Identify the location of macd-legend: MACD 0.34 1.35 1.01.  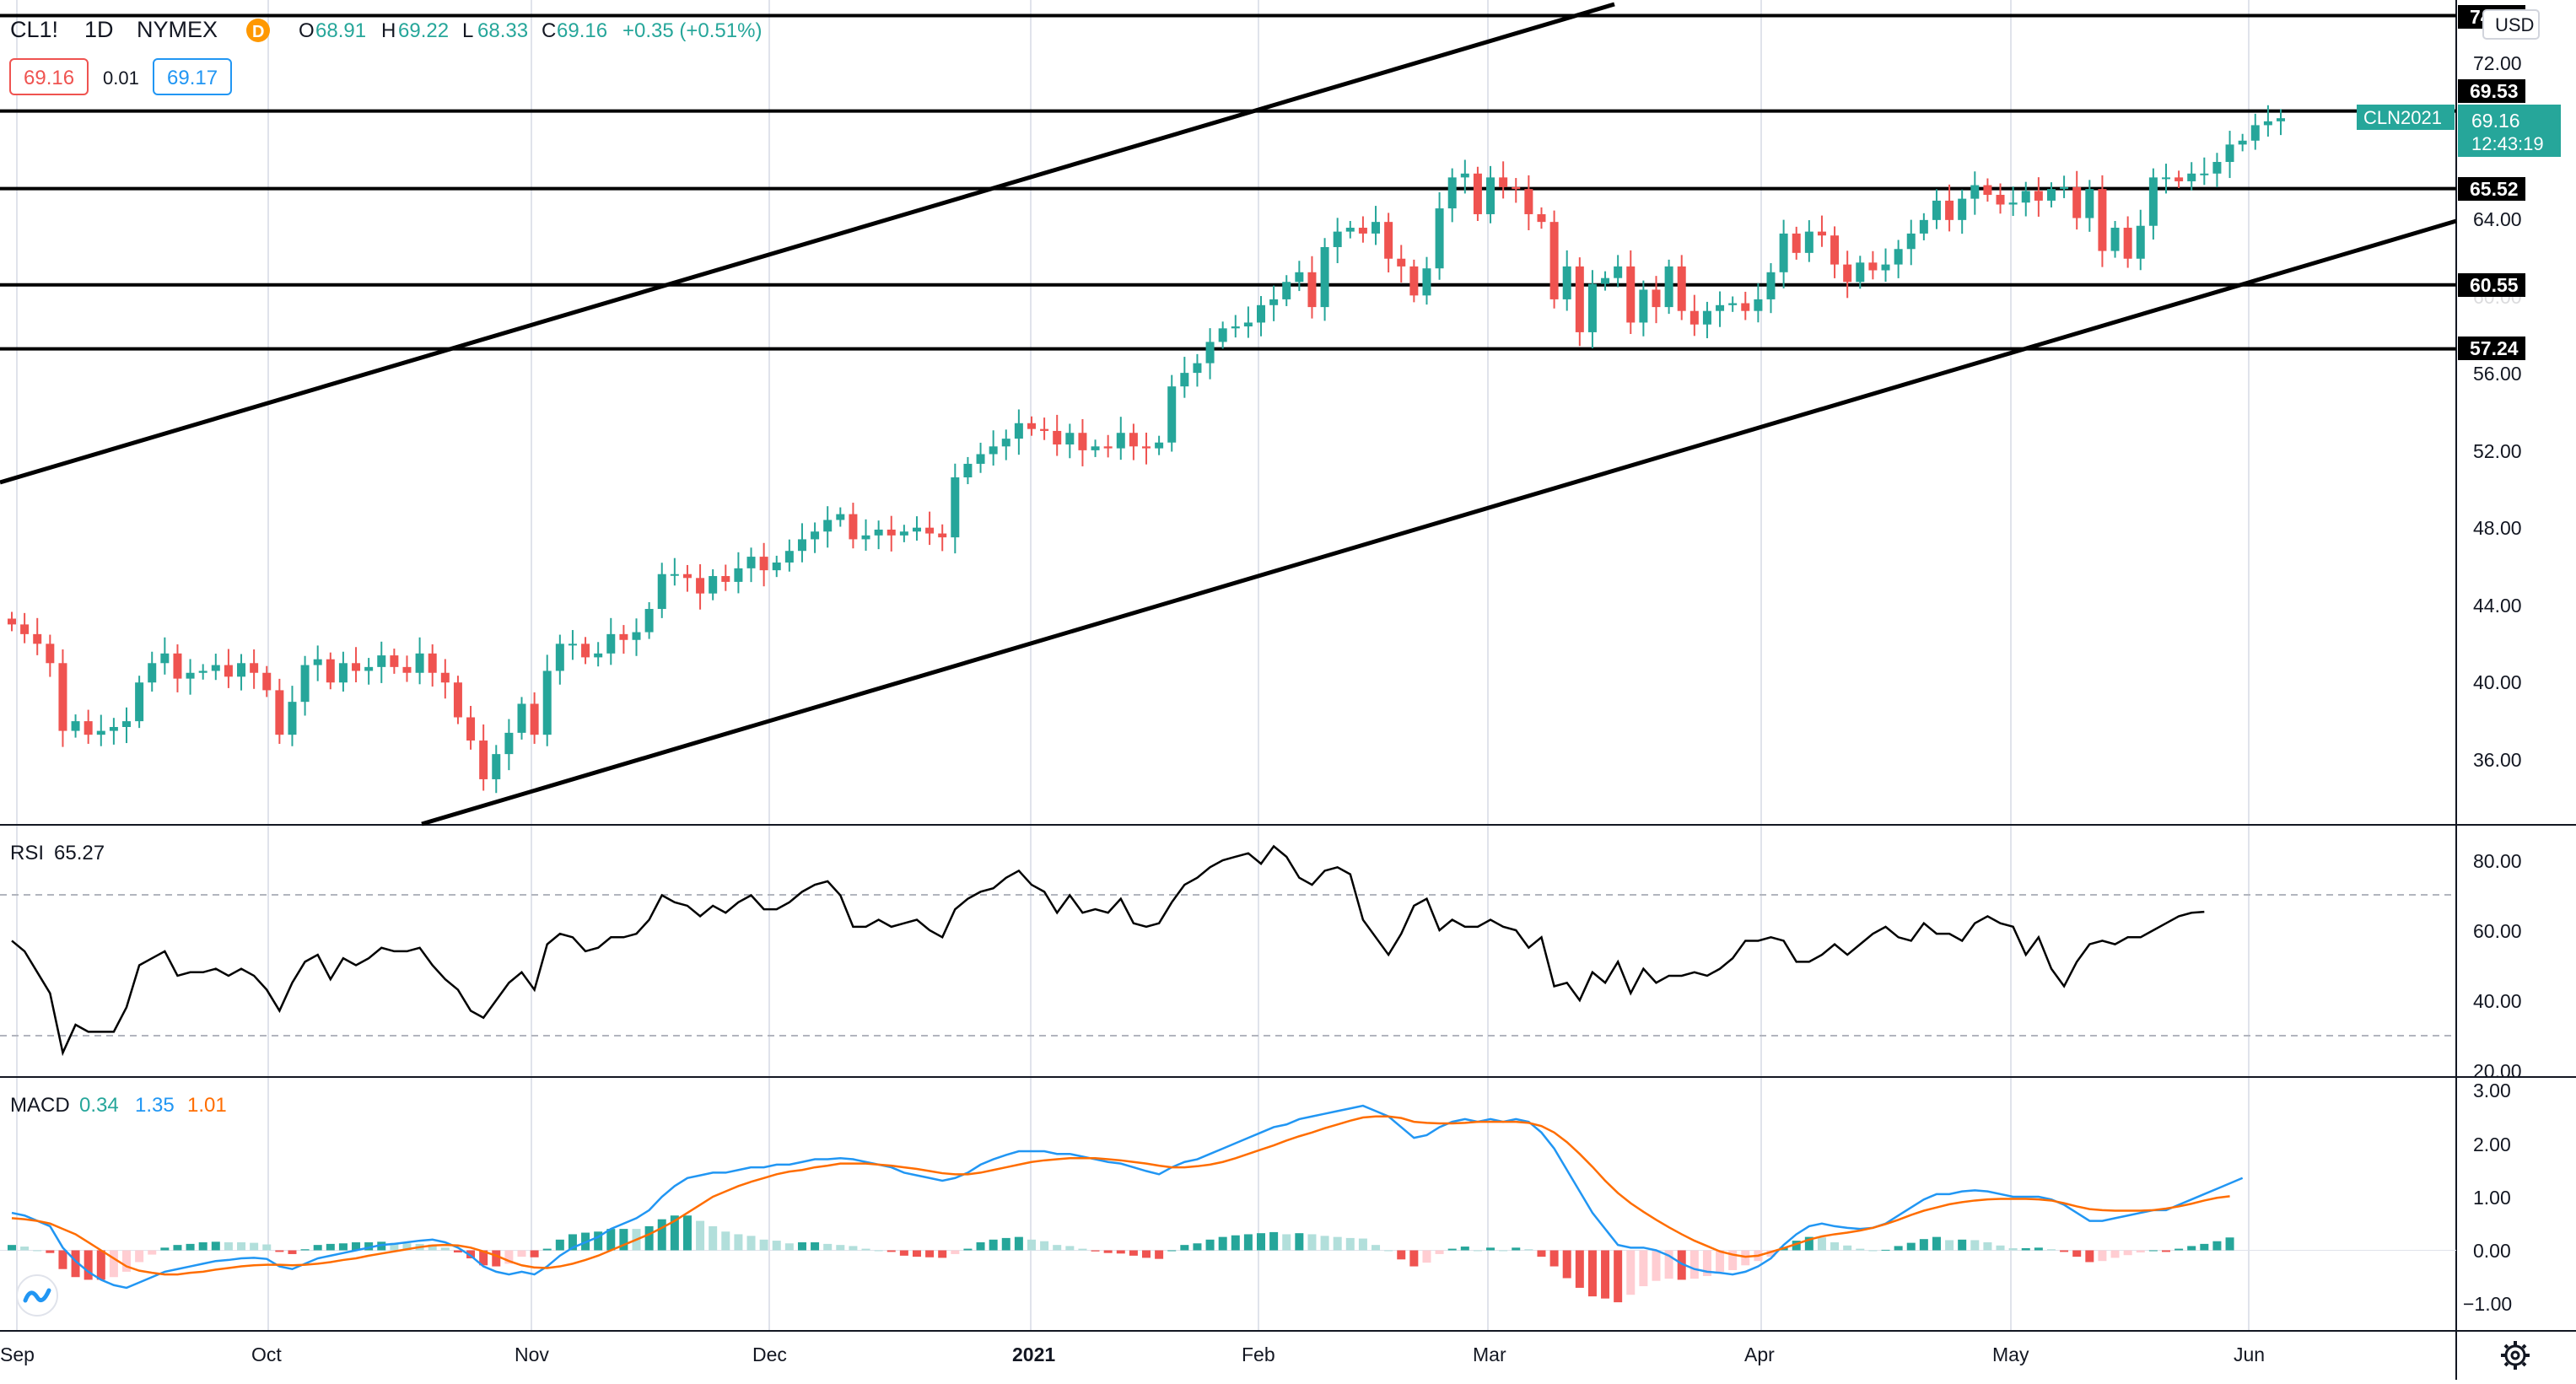
(118, 1105).